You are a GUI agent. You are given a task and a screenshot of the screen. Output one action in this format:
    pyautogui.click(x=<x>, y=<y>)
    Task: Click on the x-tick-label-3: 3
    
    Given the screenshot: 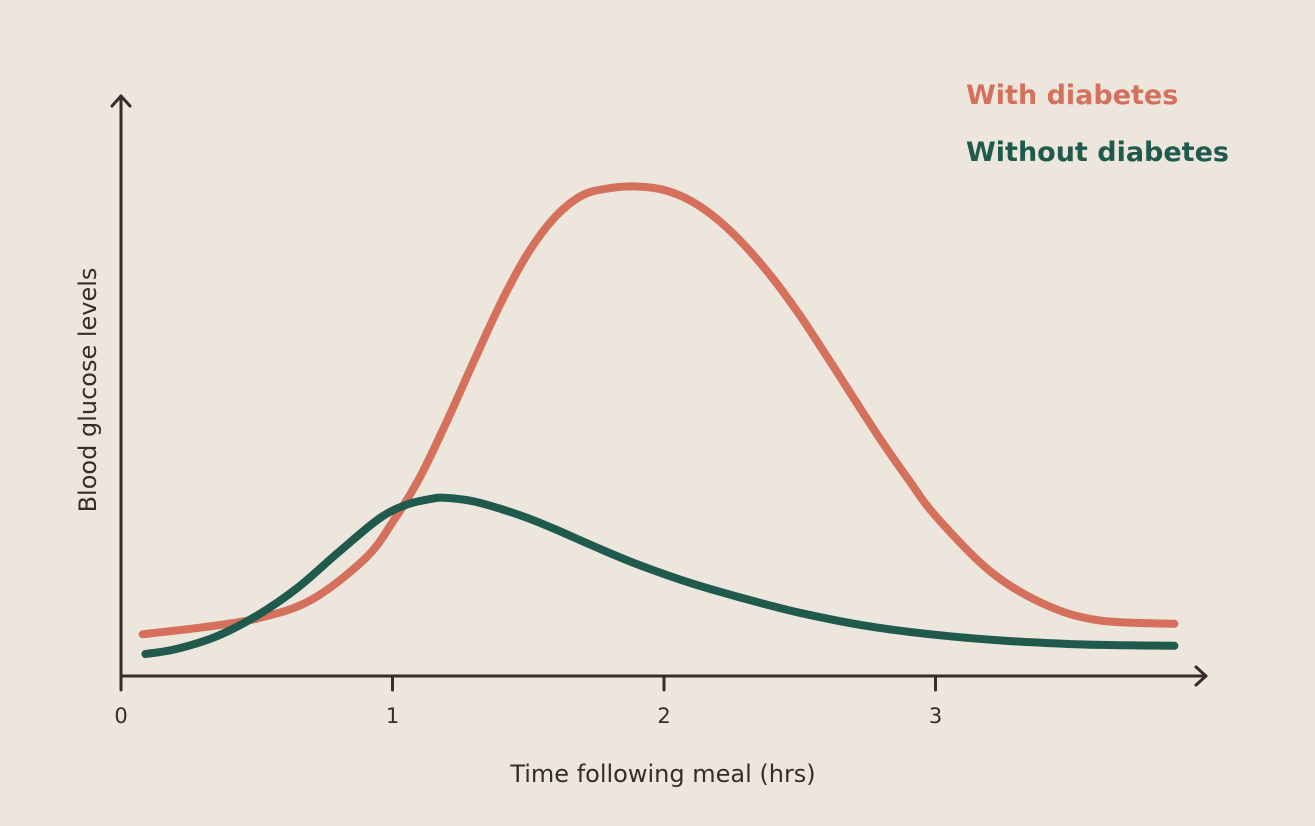 What is the action you would take?
    pyautogui.click(x=935, y=716)
    